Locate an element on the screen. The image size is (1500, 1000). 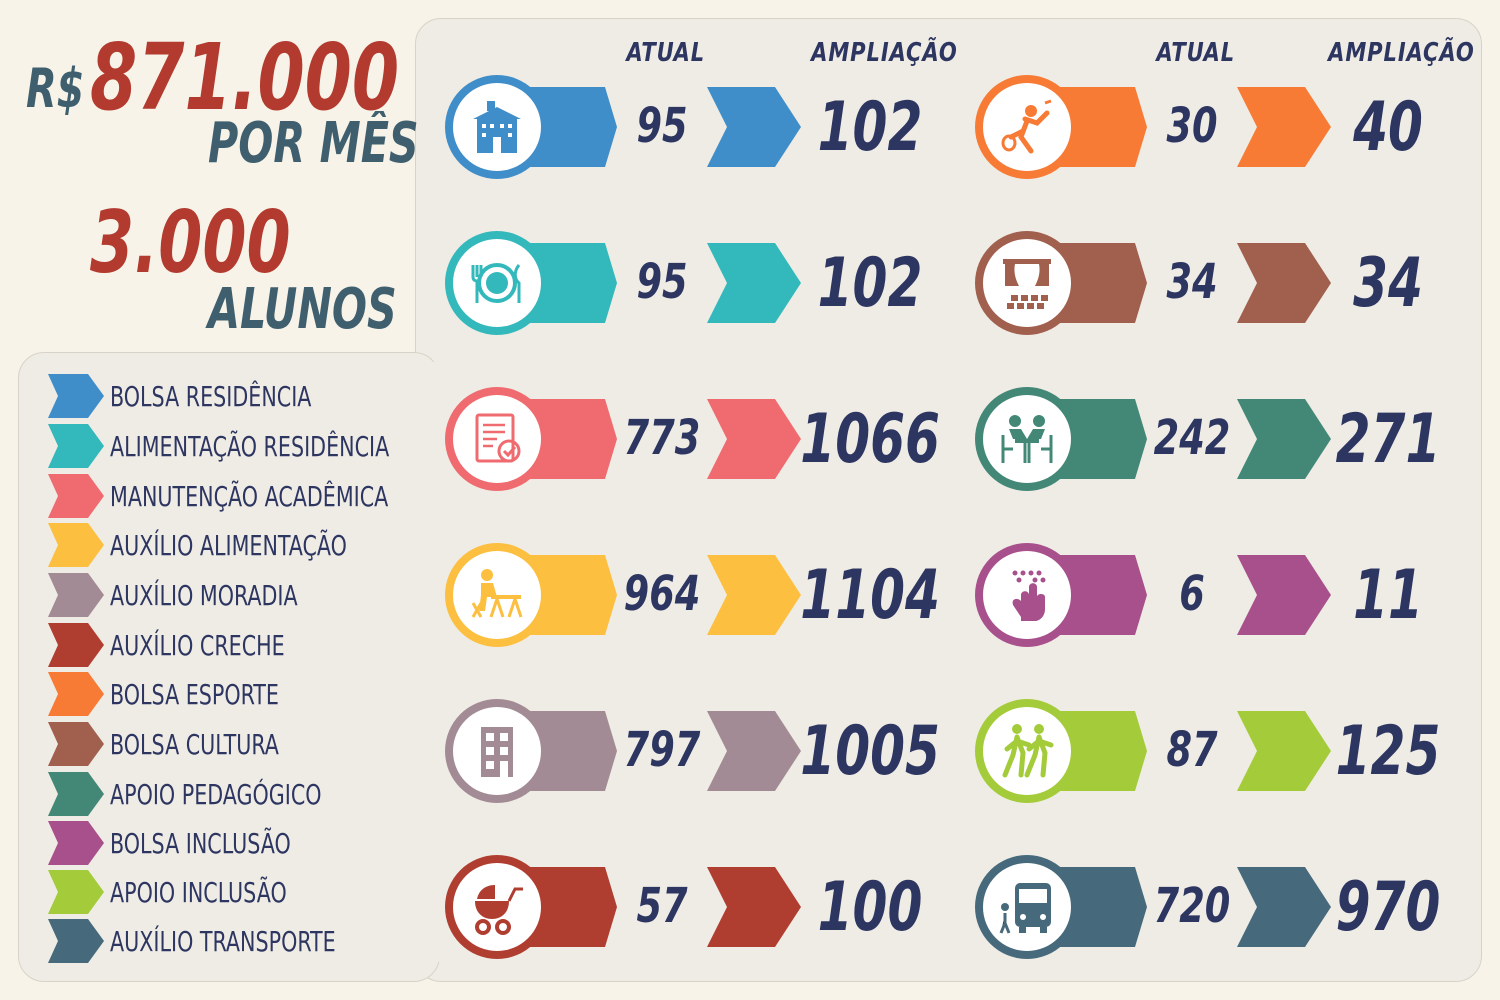
expansion-value: 970 is located at coordinates (1388, 907).